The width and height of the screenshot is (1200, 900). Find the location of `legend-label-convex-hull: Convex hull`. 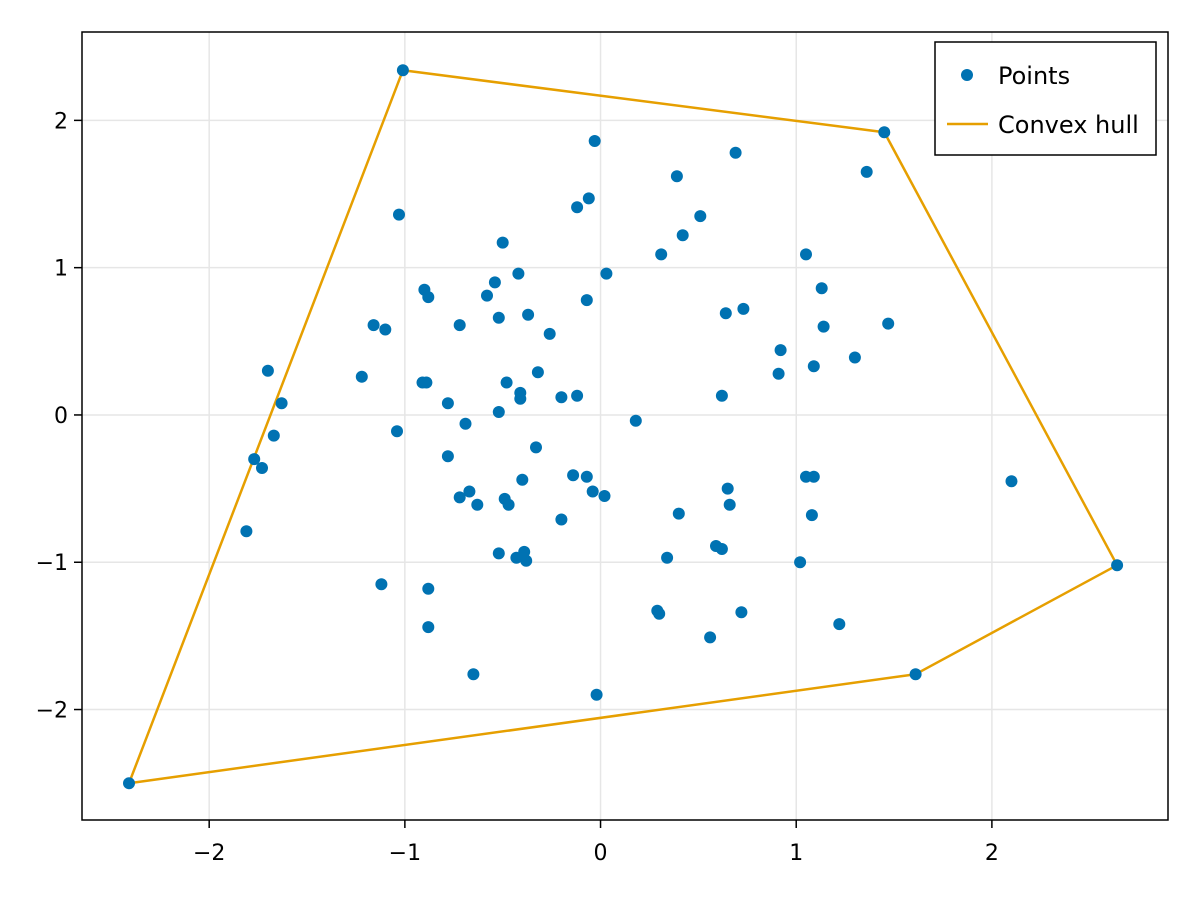

legend-label-convex-hull: Convex hull is located at coordinates (1068, 125).